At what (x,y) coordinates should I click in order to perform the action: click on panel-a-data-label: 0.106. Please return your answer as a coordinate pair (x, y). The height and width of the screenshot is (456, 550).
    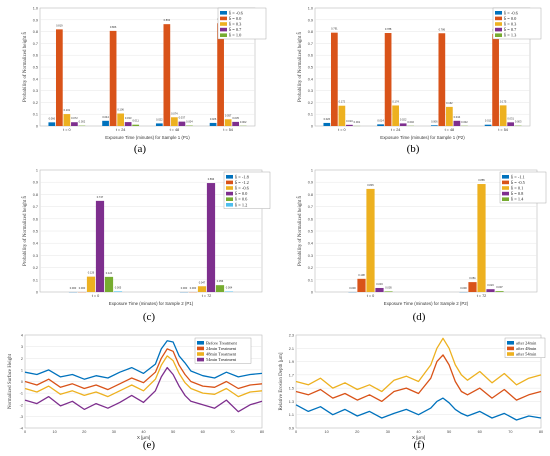
    Looking at the image, I should click on (120, 109).